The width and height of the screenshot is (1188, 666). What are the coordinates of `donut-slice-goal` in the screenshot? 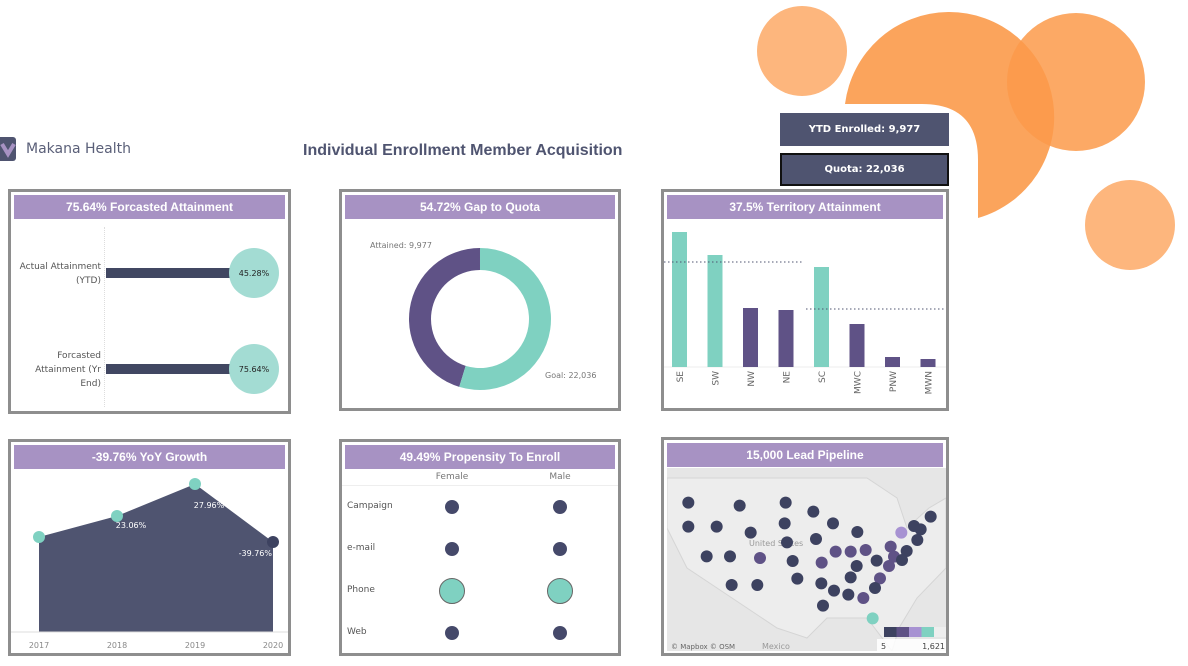 It's located at (505, 319).